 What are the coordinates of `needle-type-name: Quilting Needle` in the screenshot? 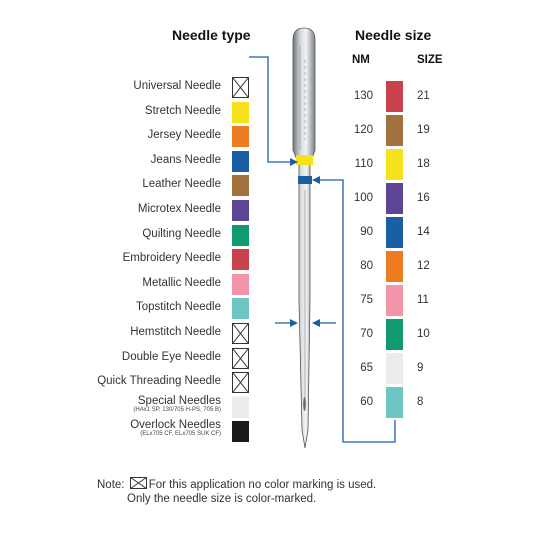 It's located at (181, 233).